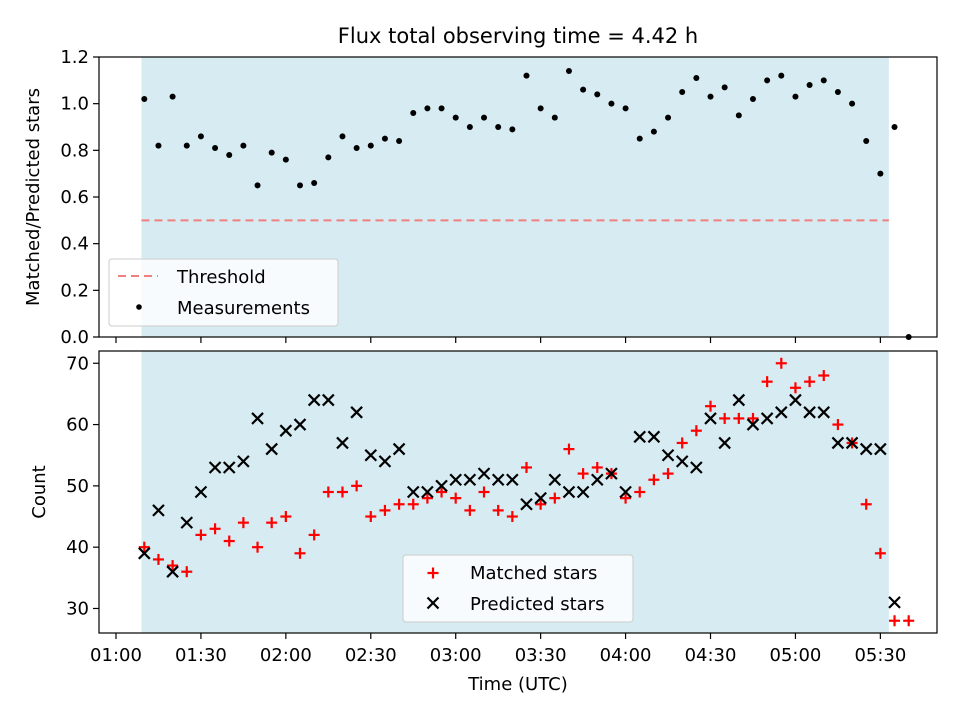 The image size is (960, 720). I want to click on x-tick-label: 03:00, so click(456, 655).